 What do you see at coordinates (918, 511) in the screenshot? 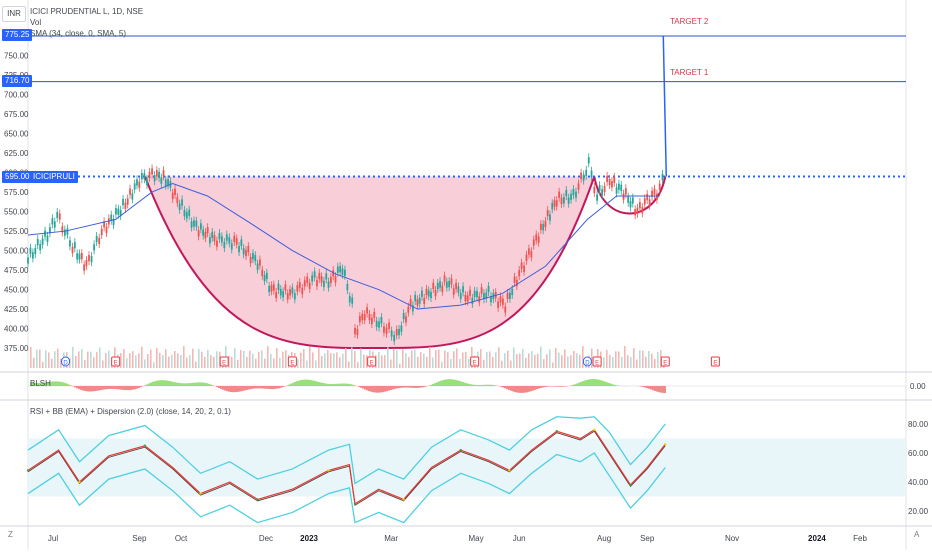
I see `rsi-tick-label: 20.00` at bounding box center [918, 511].